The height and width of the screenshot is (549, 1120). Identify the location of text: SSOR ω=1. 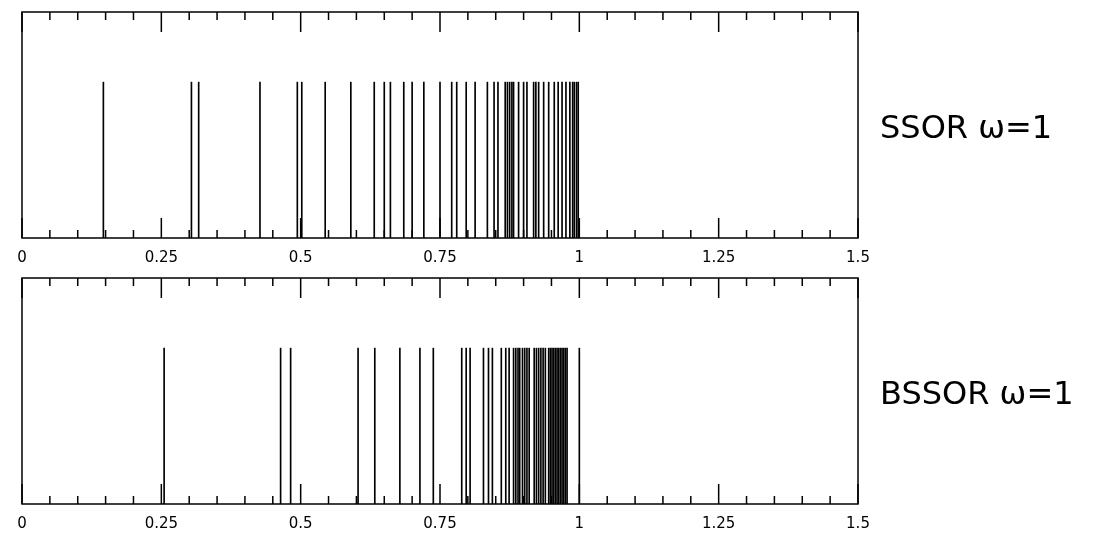
(966, 127).